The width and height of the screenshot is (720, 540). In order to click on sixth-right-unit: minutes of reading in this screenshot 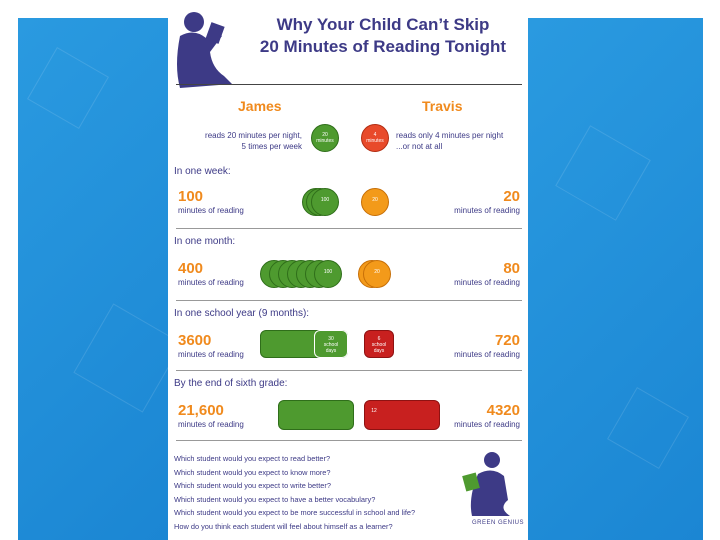, I will do `click(487, 424)`.